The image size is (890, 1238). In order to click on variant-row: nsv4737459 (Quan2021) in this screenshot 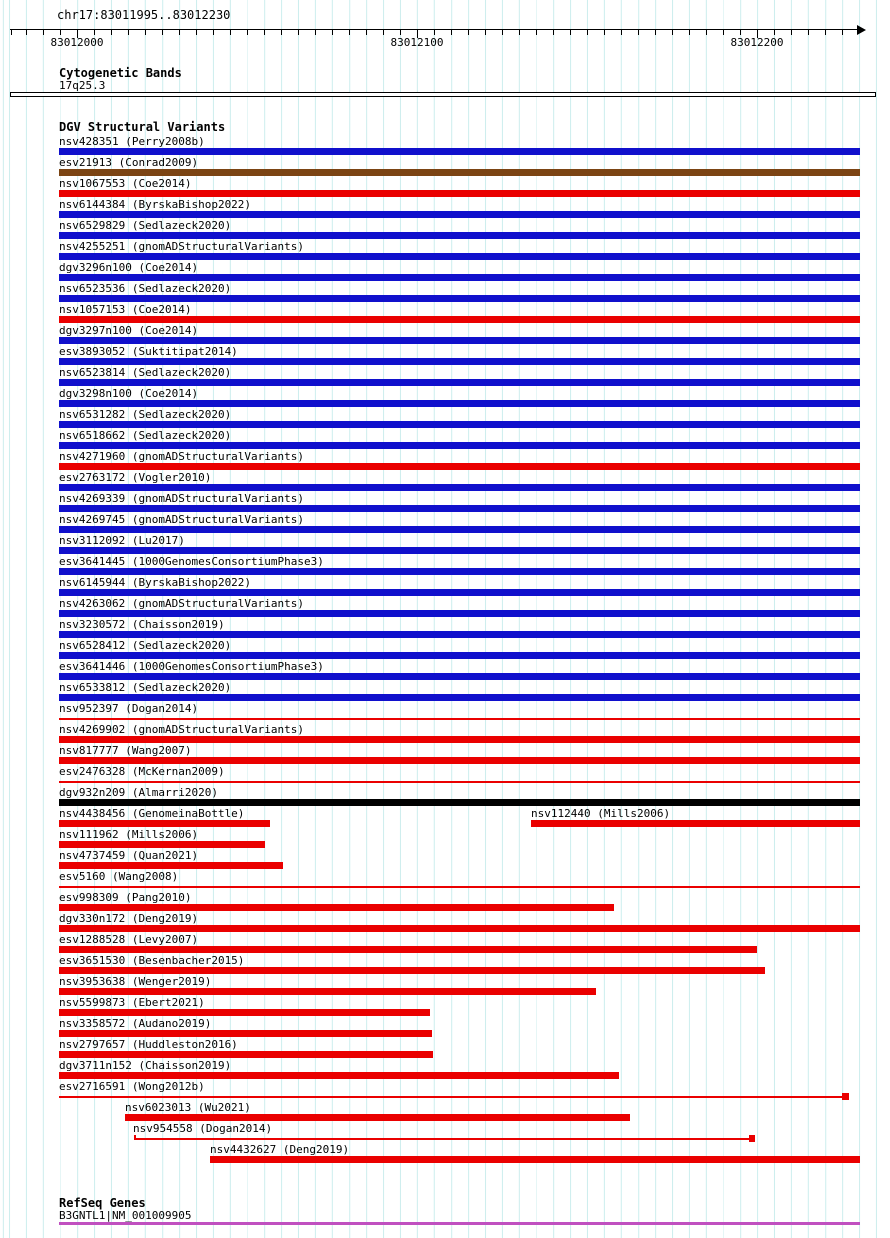, I will do `click(445, 859)`.